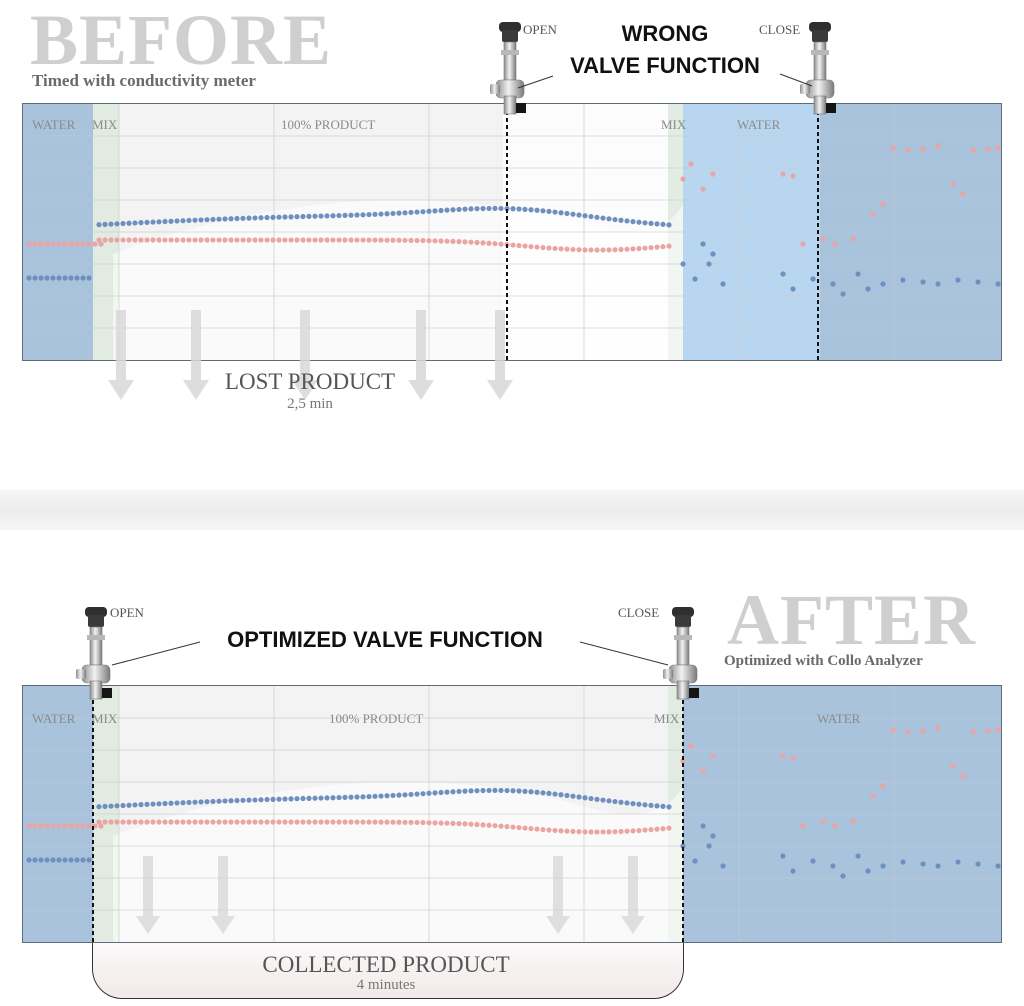 This screenshot has height=1006, width=1024. Describe the element at coordinates (780, 29) in the screenshot. I see `before-close-label: CLOSE` at that location.